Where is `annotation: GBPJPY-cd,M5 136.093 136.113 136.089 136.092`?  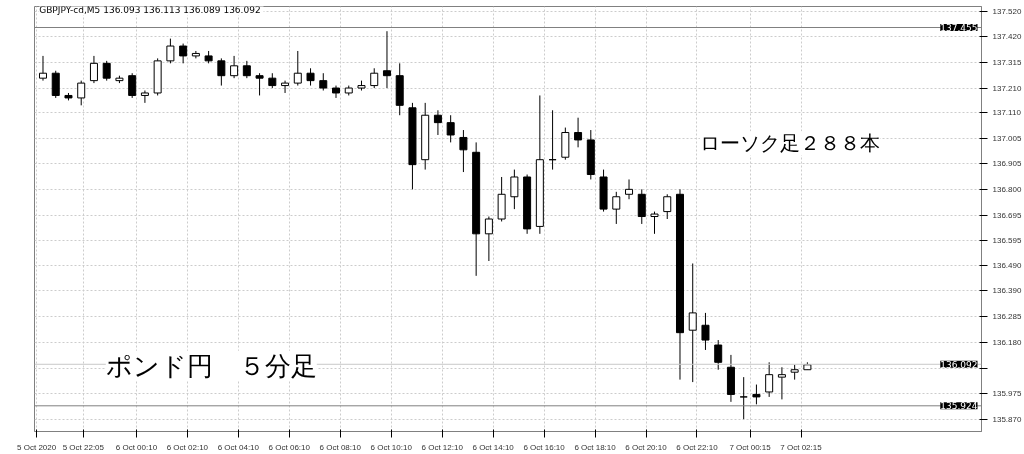
annotation: GBPJPY-cd,M5 136.093 136.113 136.089 136.092 is located at coordinates (150, 10).